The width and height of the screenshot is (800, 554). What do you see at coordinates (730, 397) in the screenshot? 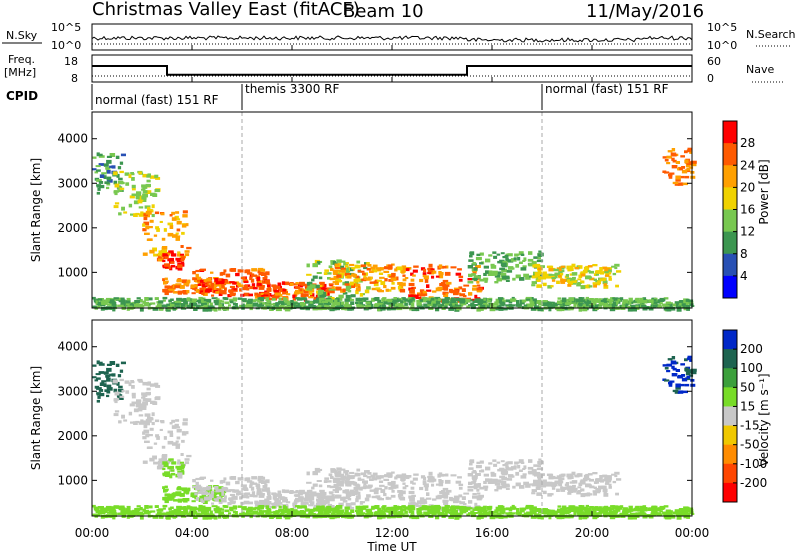
I see `colorbar-swatch` at bounding box center [730, 397].